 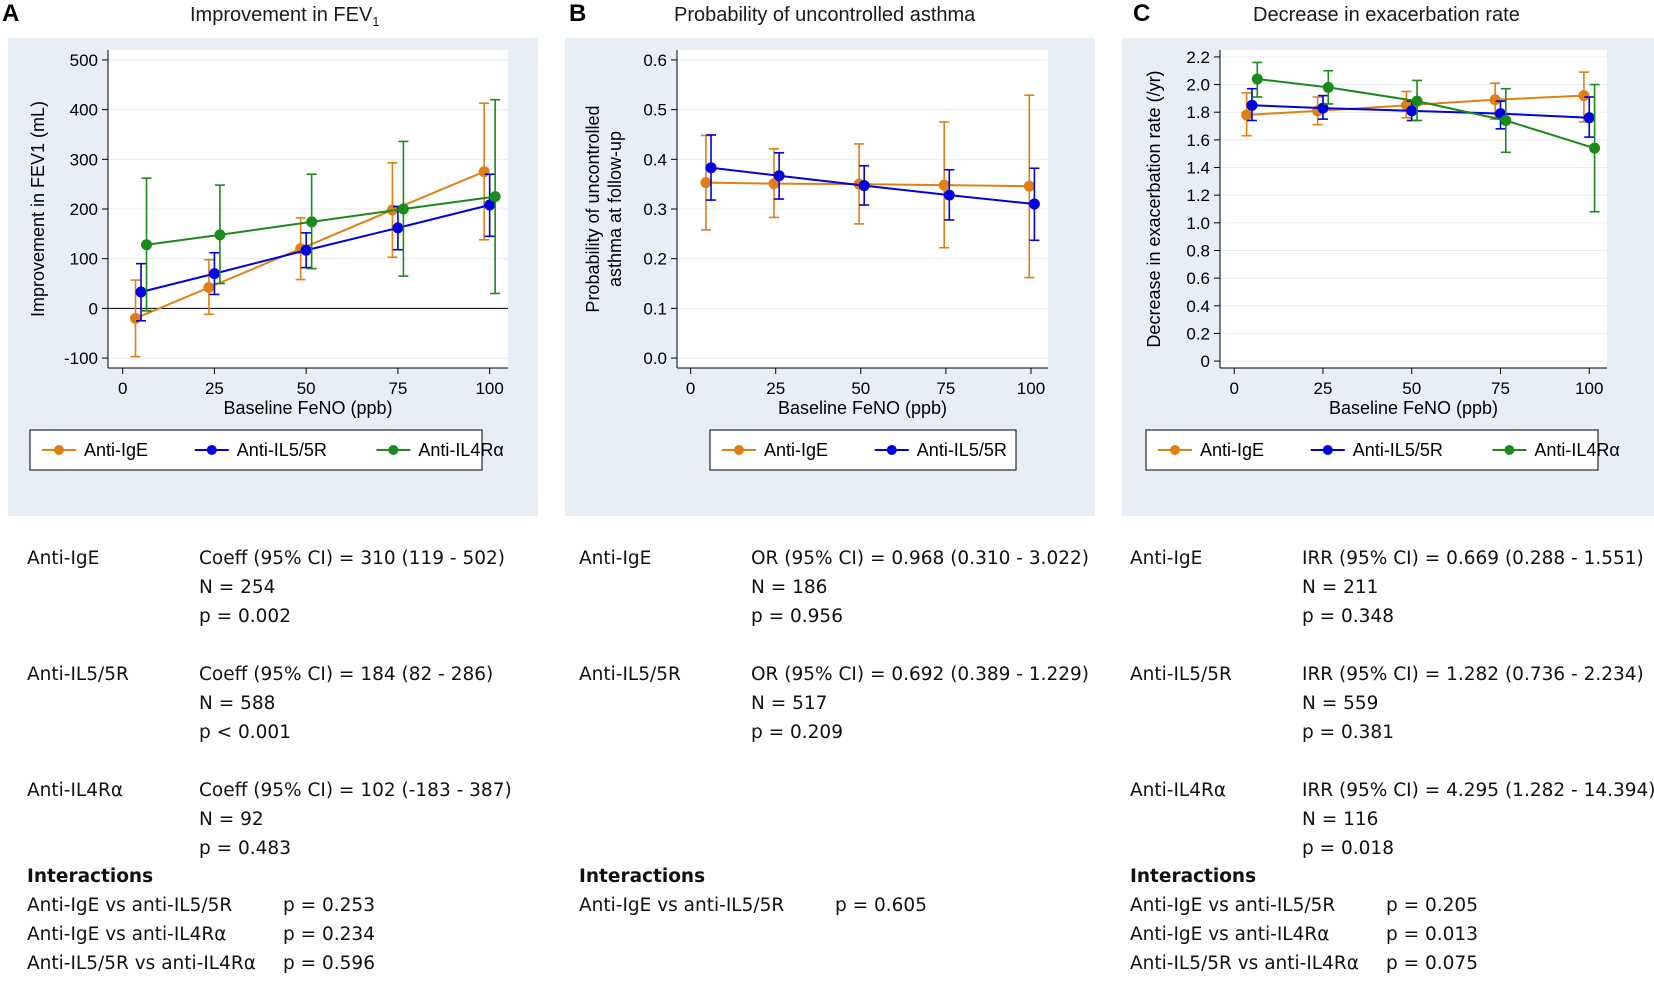 What do you see at coordinates (962, 450) in the screenshot?
I see `legend-label: Anti-IL5/5R` at bounding box center [962, 450].